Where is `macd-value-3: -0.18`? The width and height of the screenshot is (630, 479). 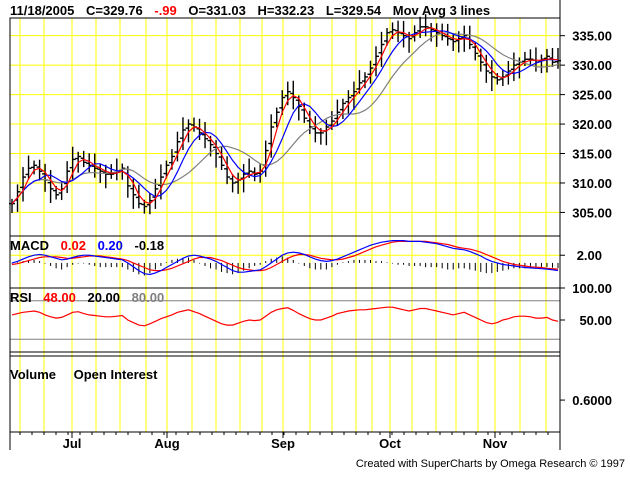
macd-value-3: -0.18 is located at coordinates (150, 245).